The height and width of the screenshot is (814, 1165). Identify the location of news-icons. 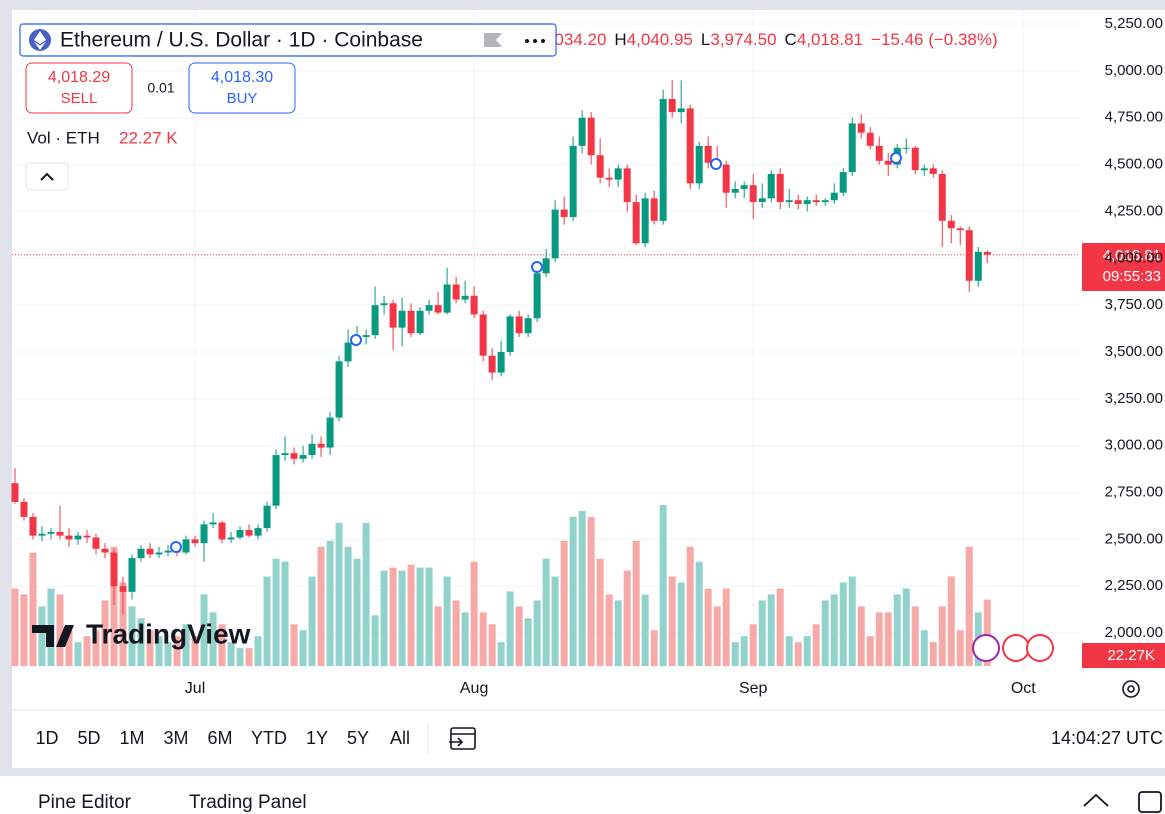
(1013, 648).